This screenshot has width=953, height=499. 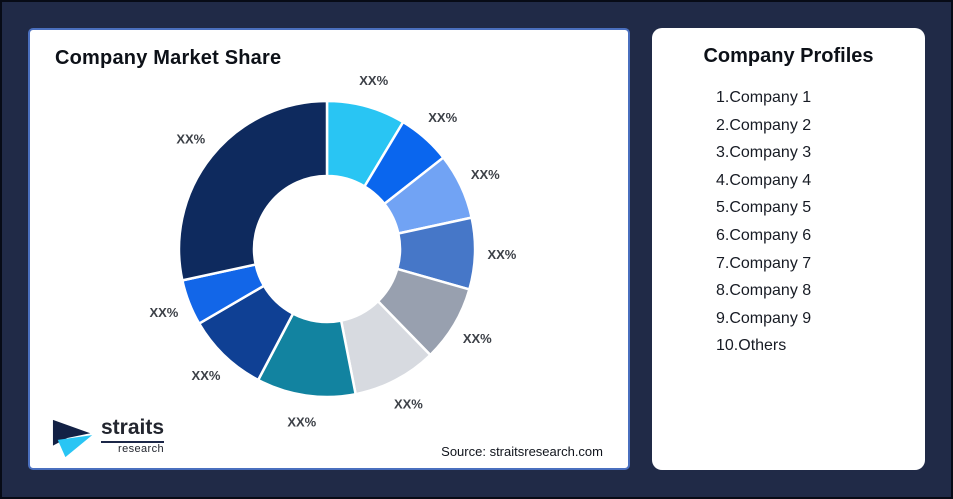 I want to click on slice-label-company-3: XX%, so click(x=485, y=174).